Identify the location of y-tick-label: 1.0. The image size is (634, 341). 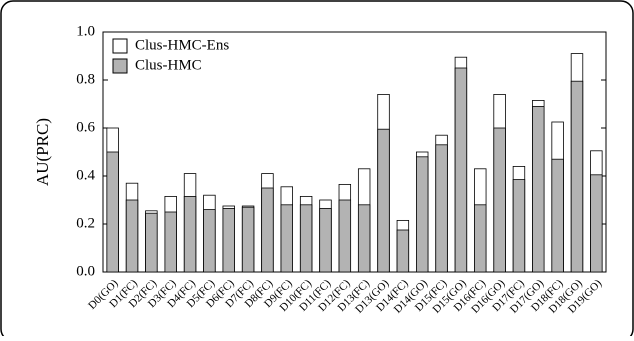
(85, 31).